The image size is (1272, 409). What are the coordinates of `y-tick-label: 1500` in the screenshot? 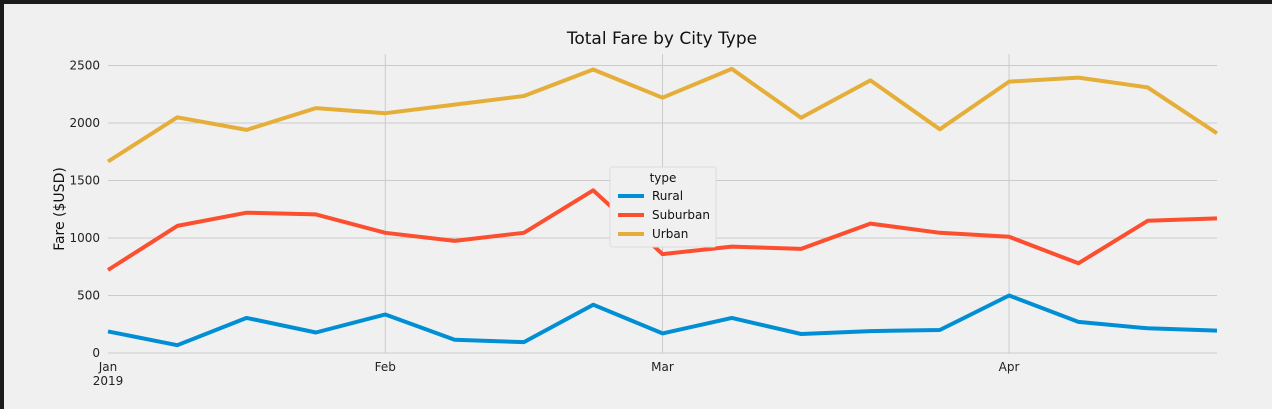 It's located at (84, 181).